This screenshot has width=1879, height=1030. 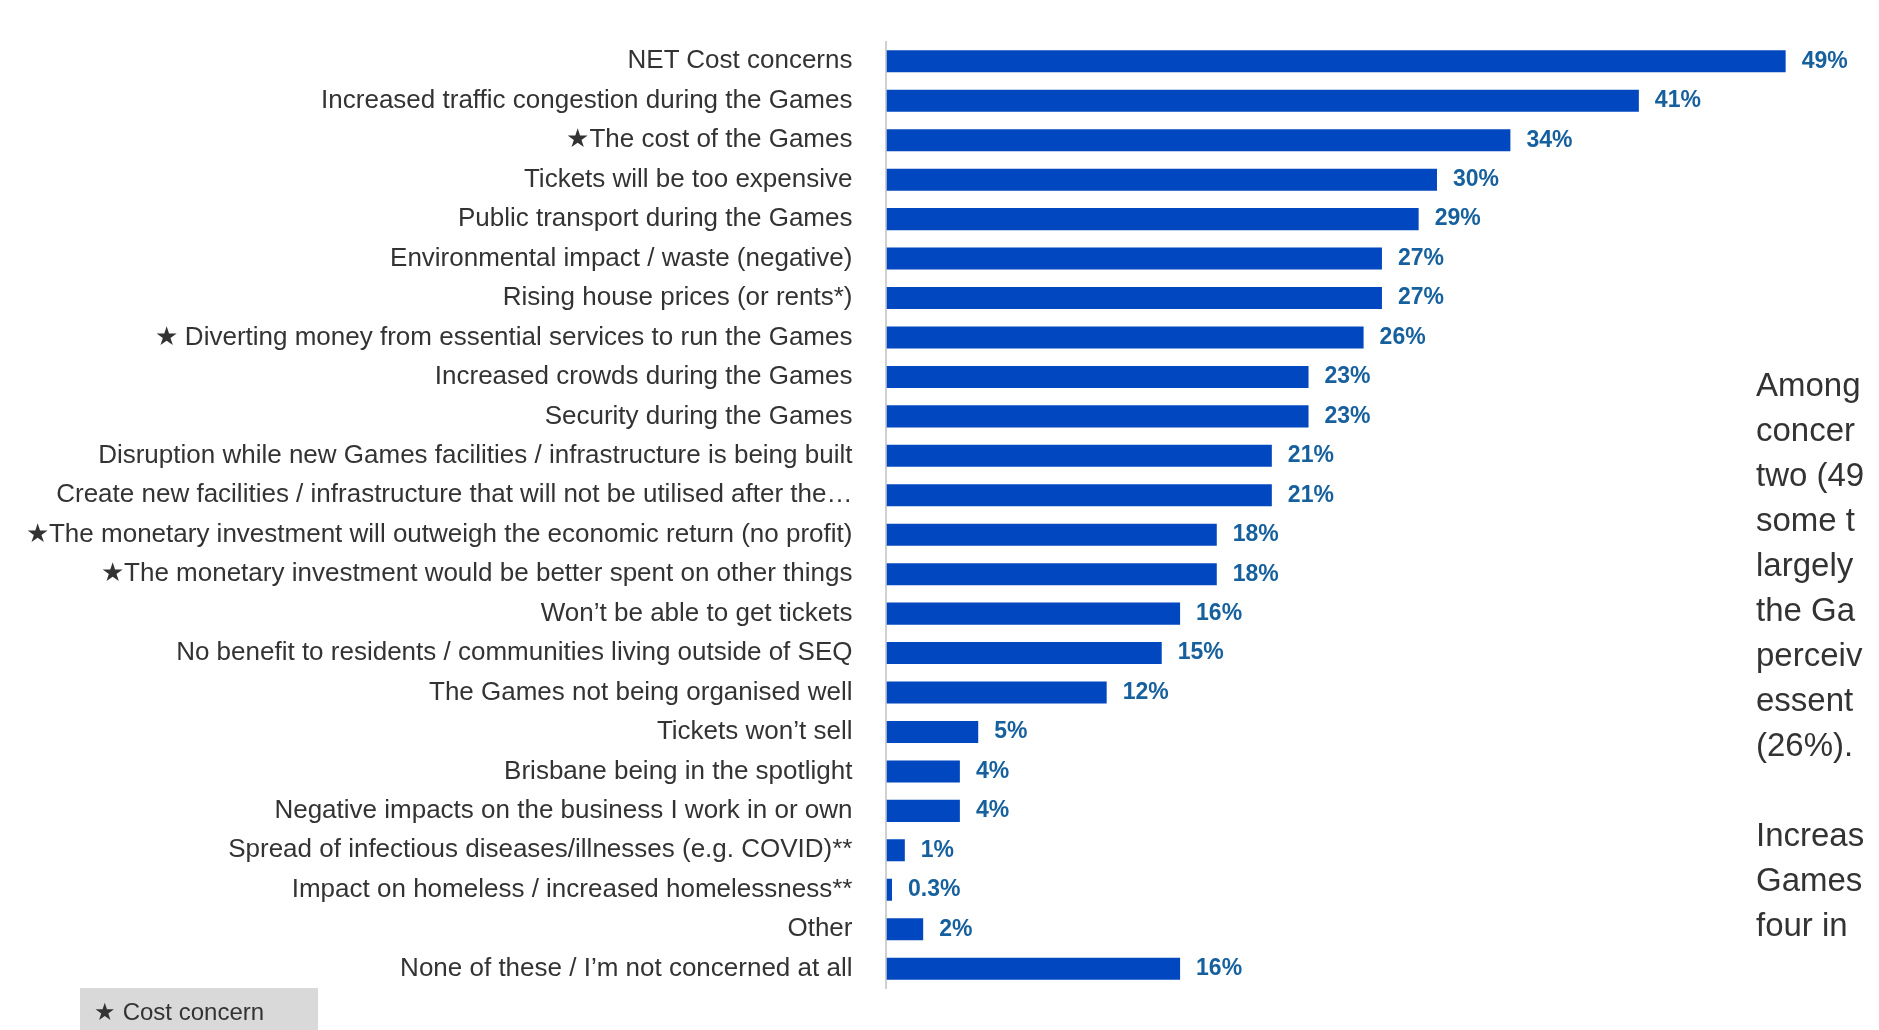 I want to click on y-tick-label: Won’t be able to get tickets, so click(x=696, y=611).